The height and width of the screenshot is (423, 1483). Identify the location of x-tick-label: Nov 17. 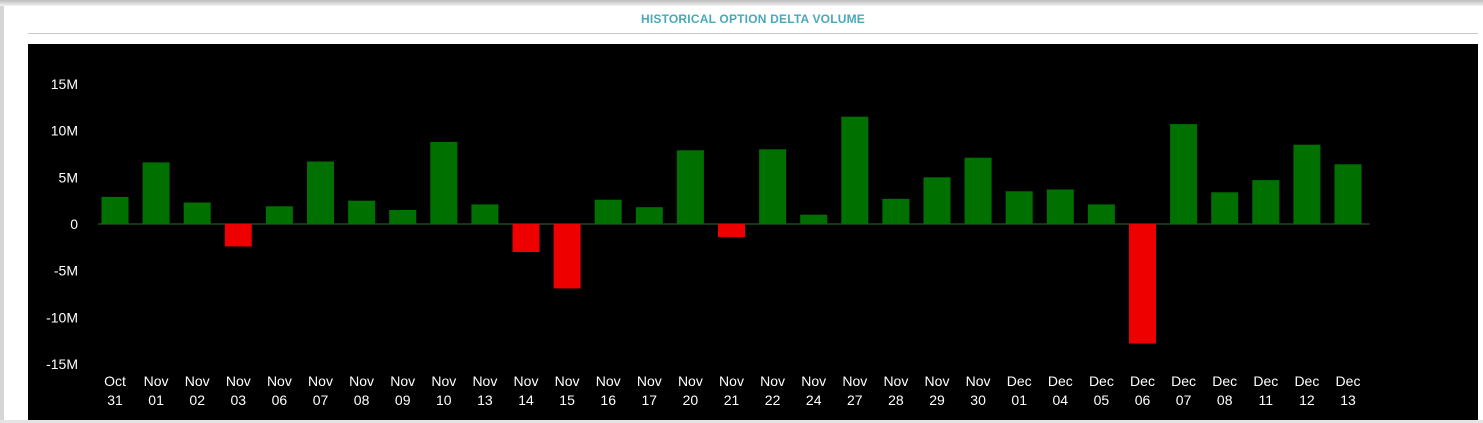
(649, 390).